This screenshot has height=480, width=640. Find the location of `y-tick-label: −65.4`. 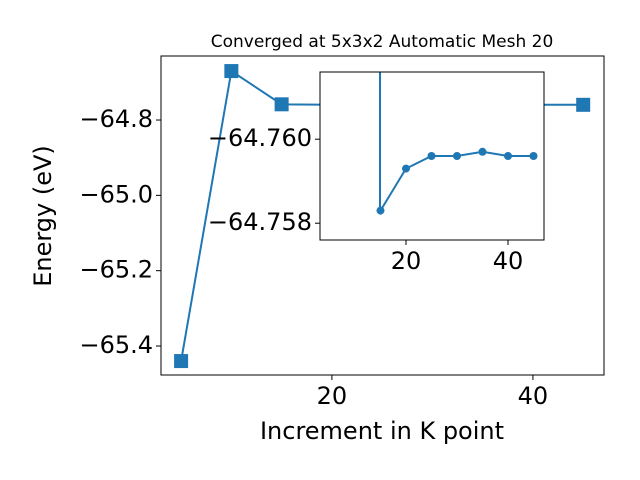

y-tick-label: −65.4 is located at coordinates (116, 345).